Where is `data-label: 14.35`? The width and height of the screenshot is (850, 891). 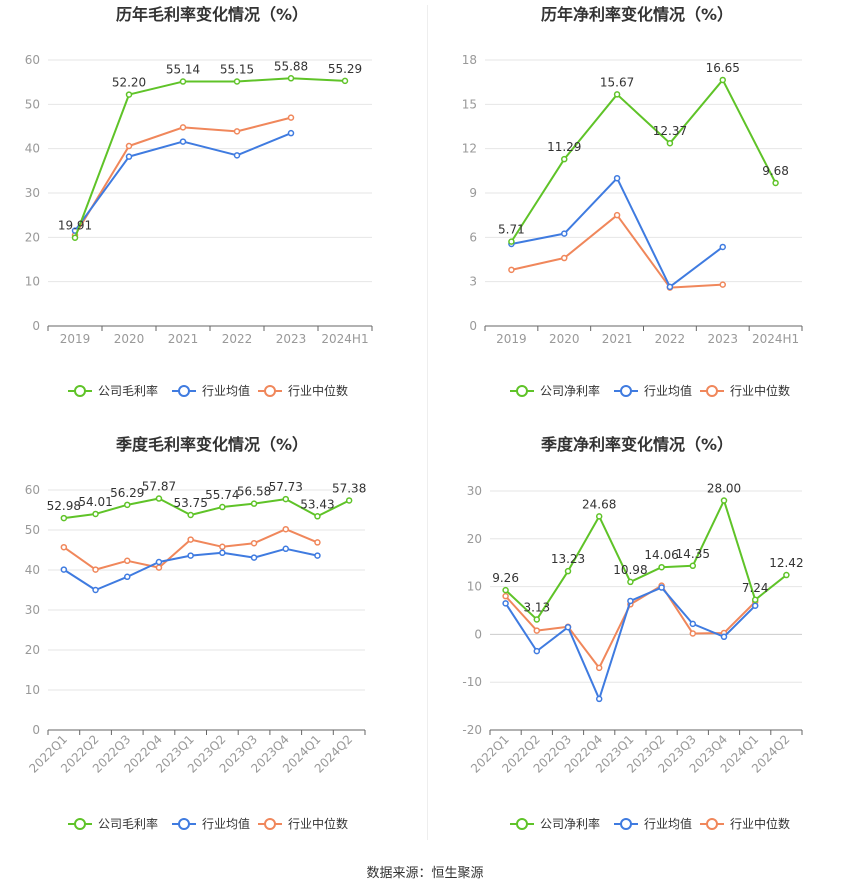 data-label: 14.35 is located at coordinates (693, 554).